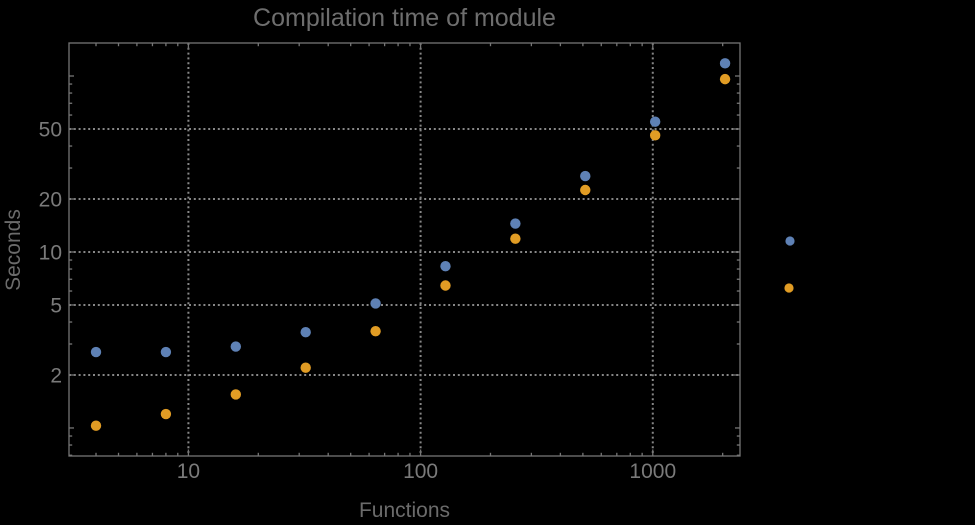  I want to click on x-tick-label: 10, so click(188, 471).